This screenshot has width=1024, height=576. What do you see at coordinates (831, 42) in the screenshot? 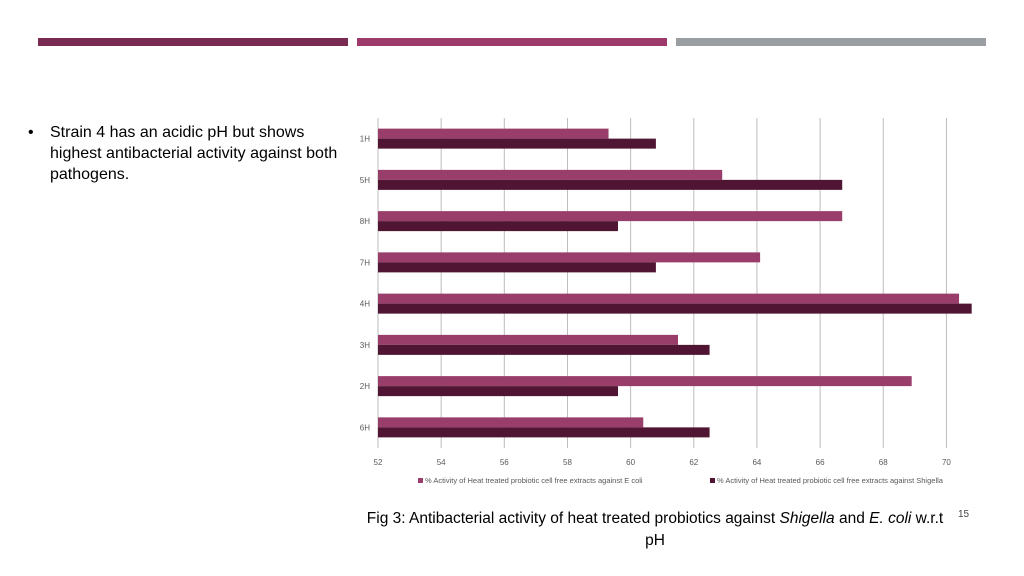
I see `accent-bar-gray` at bounding box center [831, 42].